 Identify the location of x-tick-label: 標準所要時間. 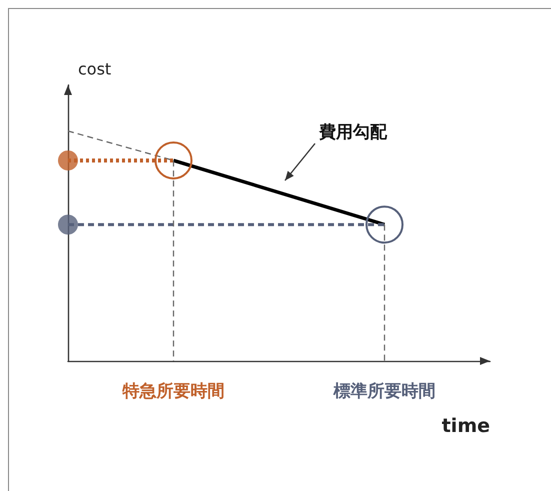
(384, 392).